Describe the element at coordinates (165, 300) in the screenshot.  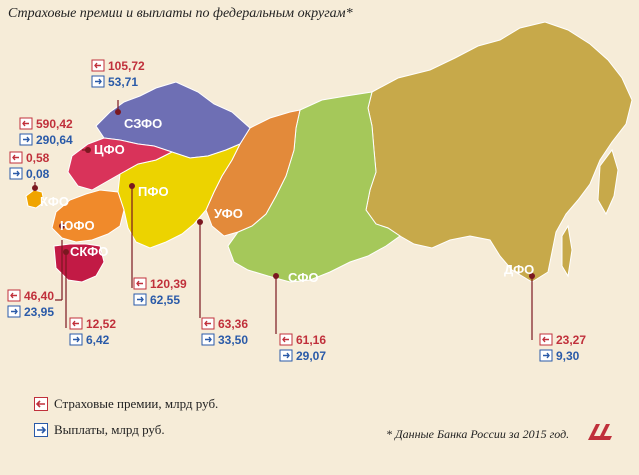
I see `payout-value-pfo: 62,55` at that location.